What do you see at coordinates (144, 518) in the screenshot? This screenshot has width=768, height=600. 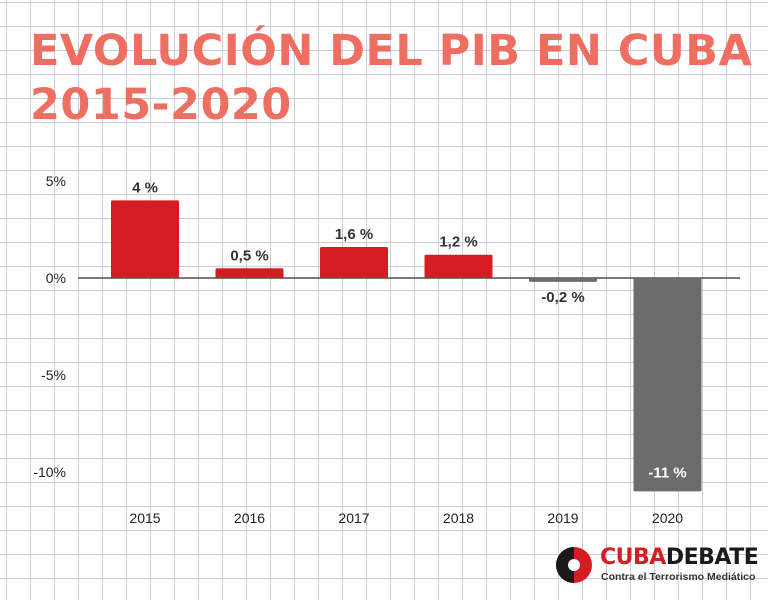 I see `x-tick-label: 2015` at bounding box center [144, 518].